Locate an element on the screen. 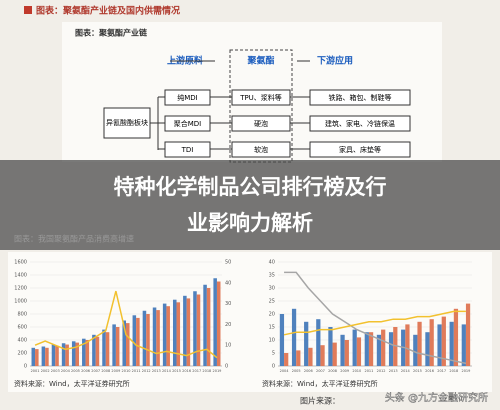 Image resolution: width=500 pixels, height=410 pixels. y-tick-label: 1600 is located at coordinates (20, 263).